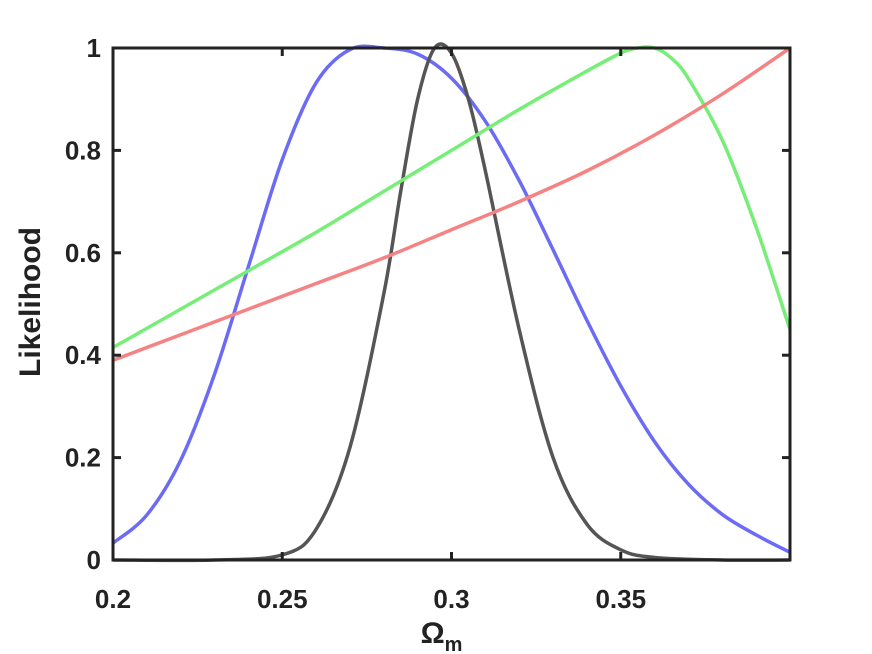 This screenshot has width=872, height=654. What do you see at coordinates (282, 599) in the screenshot?
I see `x-tick-label: 0.25` at bounding box center [282, 599].